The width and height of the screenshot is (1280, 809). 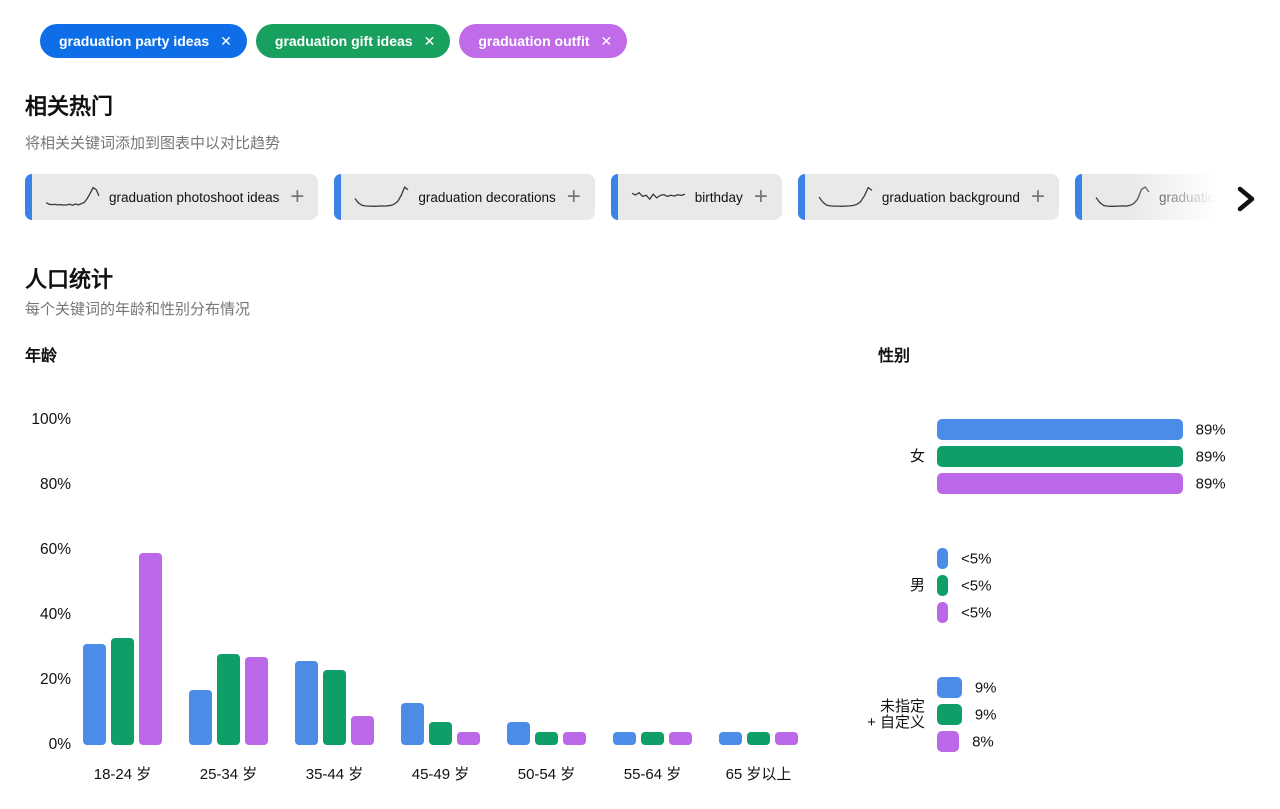 I want to click on related-section-title: 相关热门, so click(x=69, y=106).